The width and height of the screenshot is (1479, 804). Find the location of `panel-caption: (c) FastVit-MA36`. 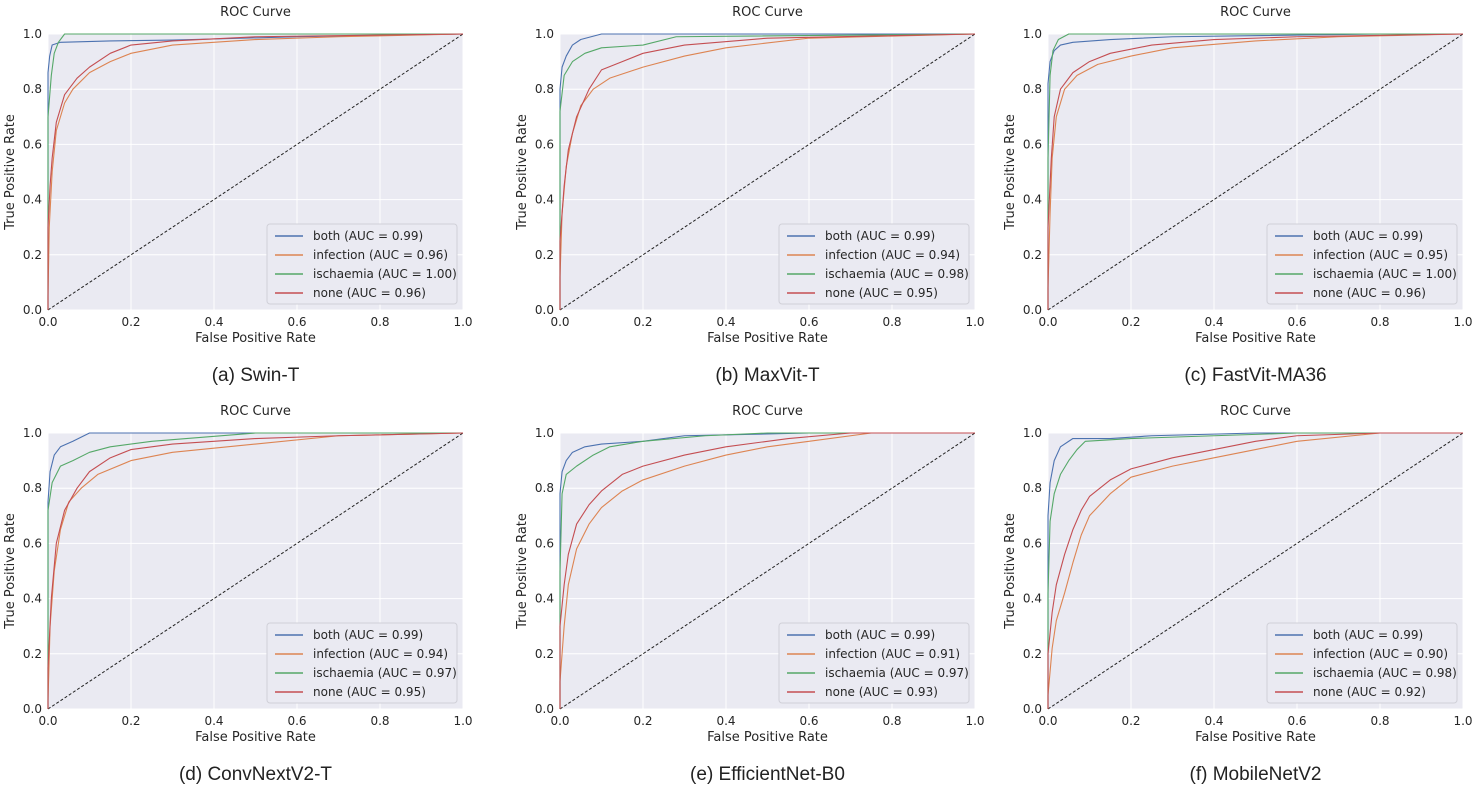

panel-caption: (c) FastVit-MA36 is located at coordinates (1255, 375).